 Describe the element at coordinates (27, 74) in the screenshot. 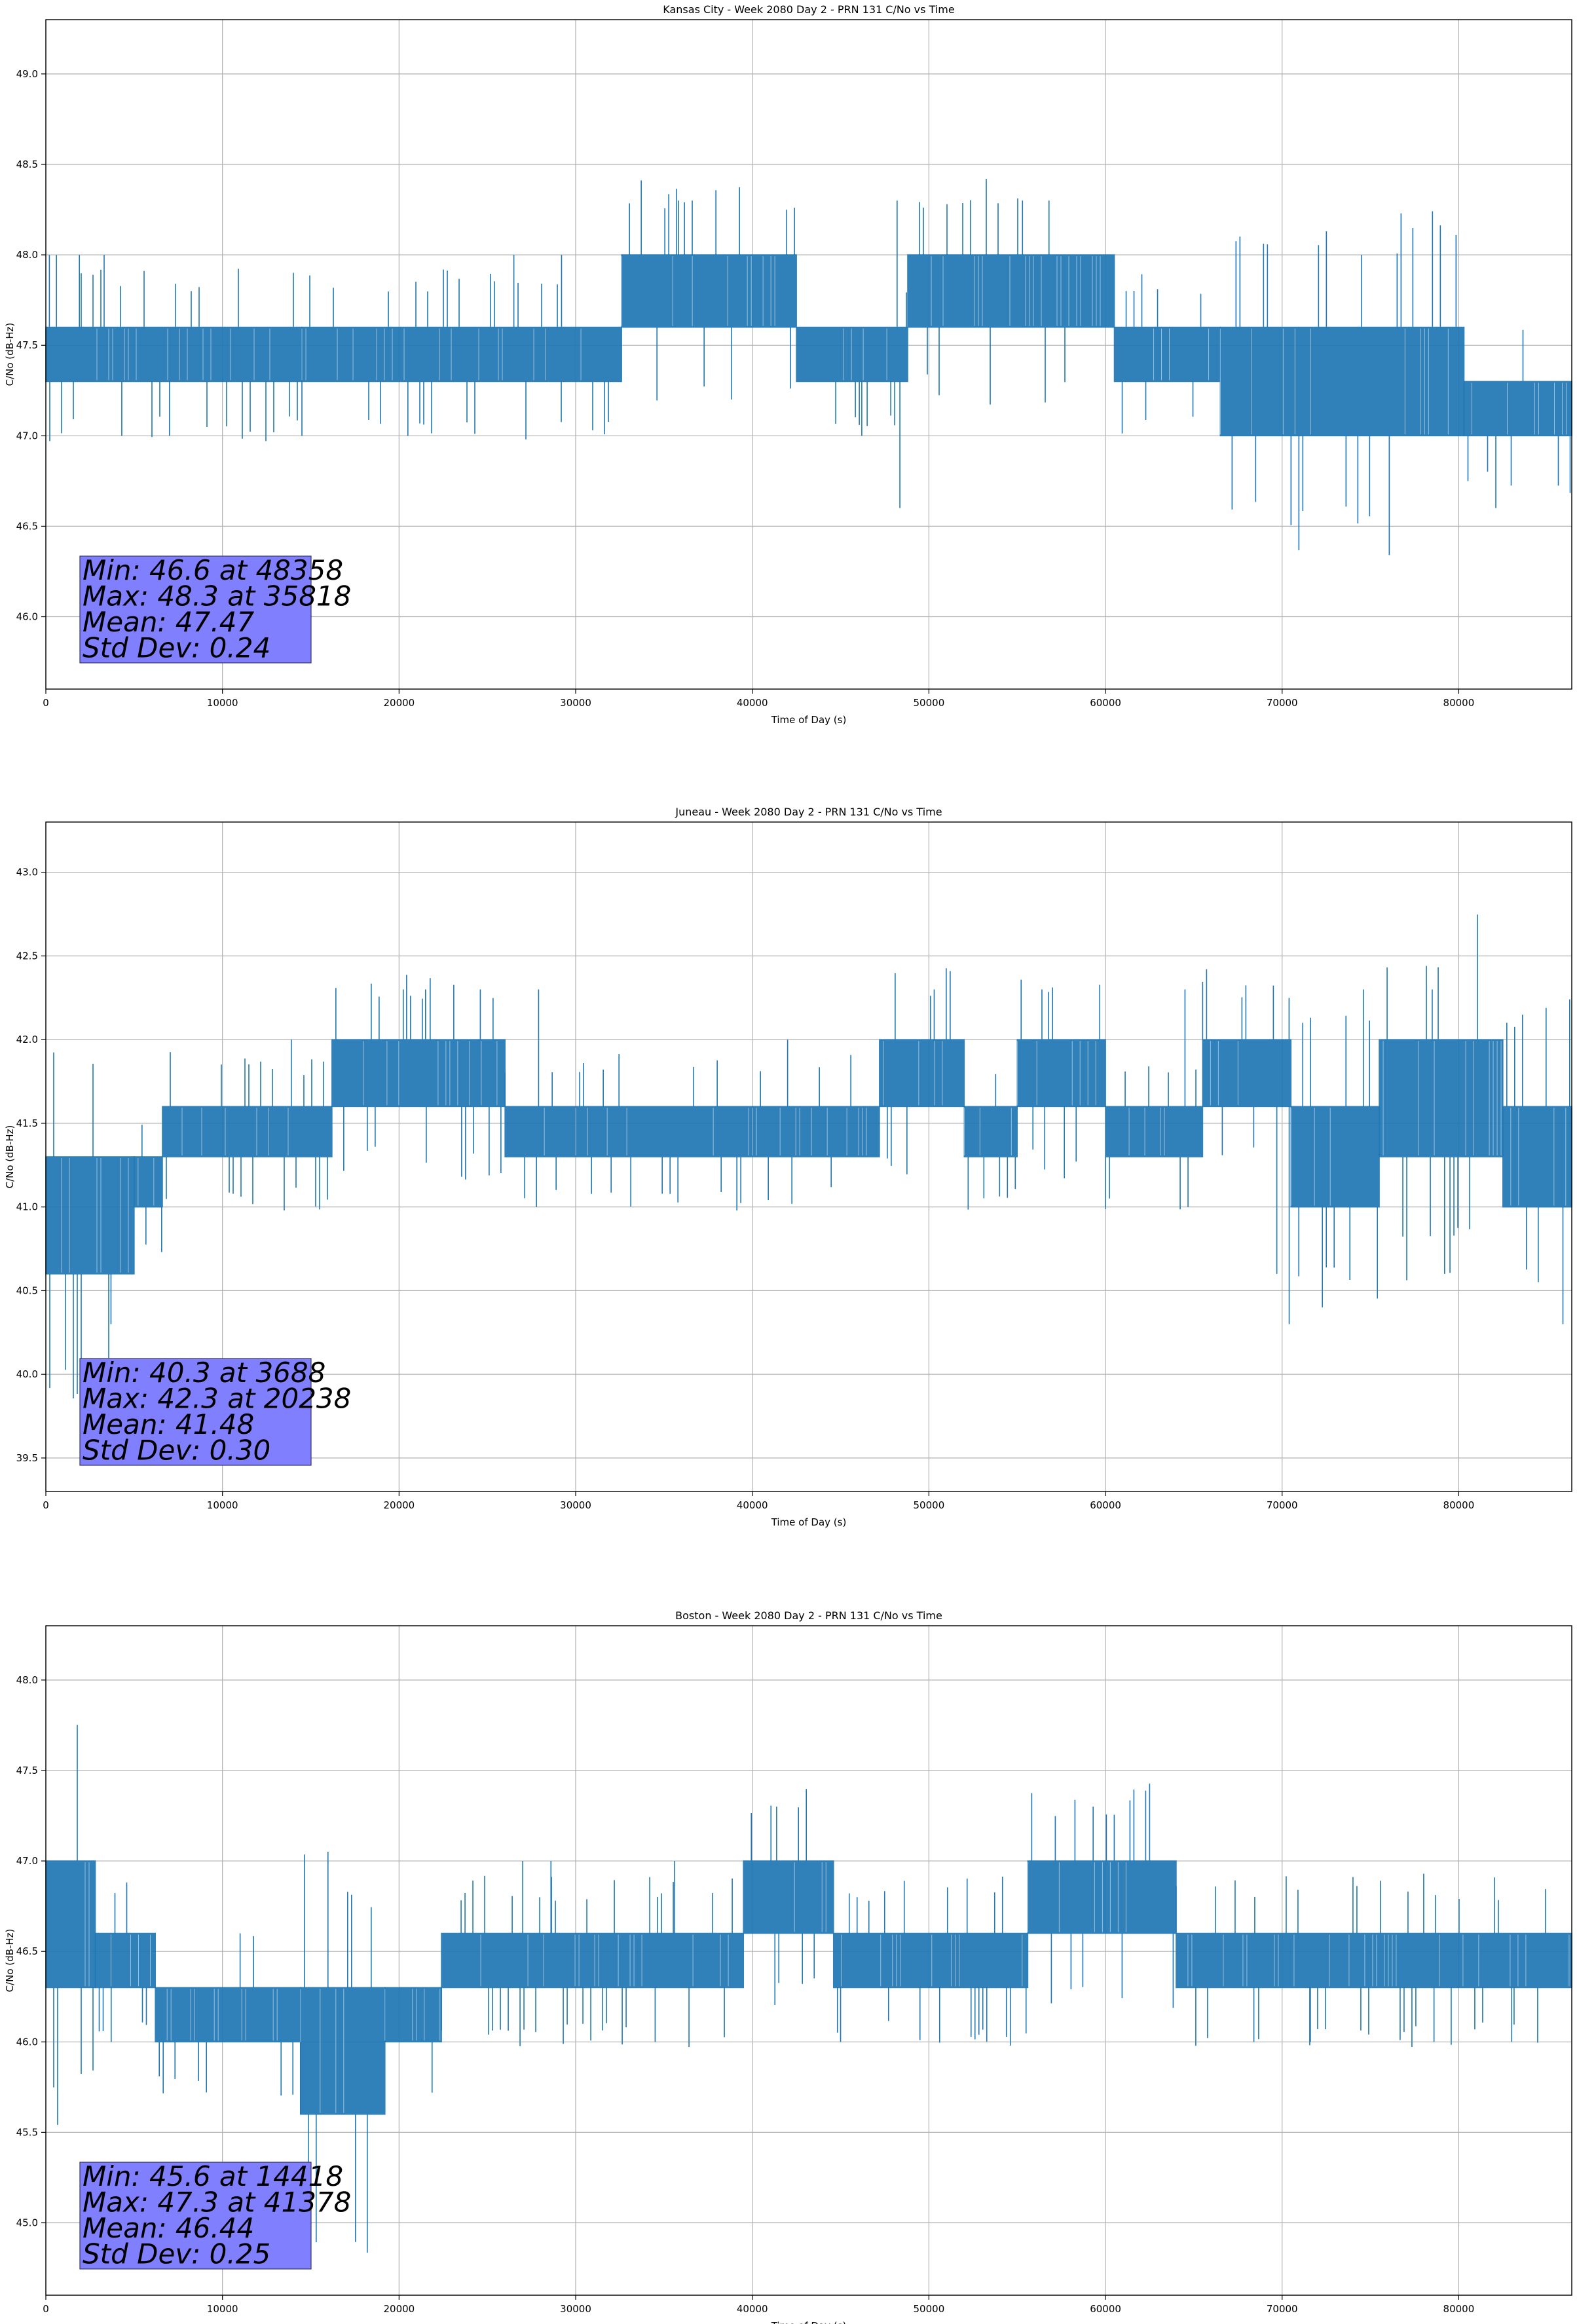

I see `y-tick-label: 49.0` at that location.